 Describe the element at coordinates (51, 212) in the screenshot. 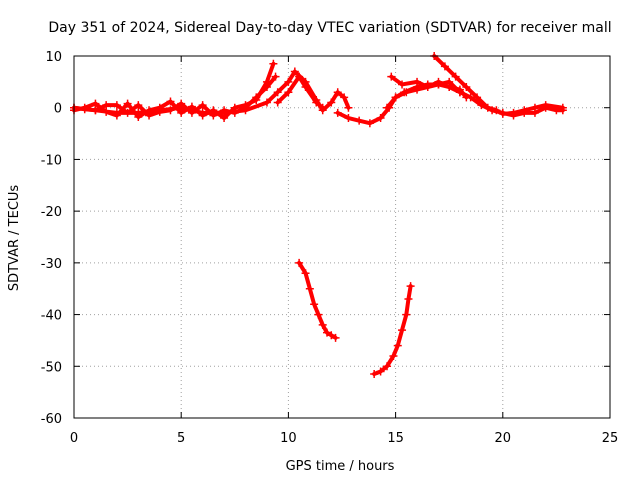

I see `y-tick-label: -20` at that location.